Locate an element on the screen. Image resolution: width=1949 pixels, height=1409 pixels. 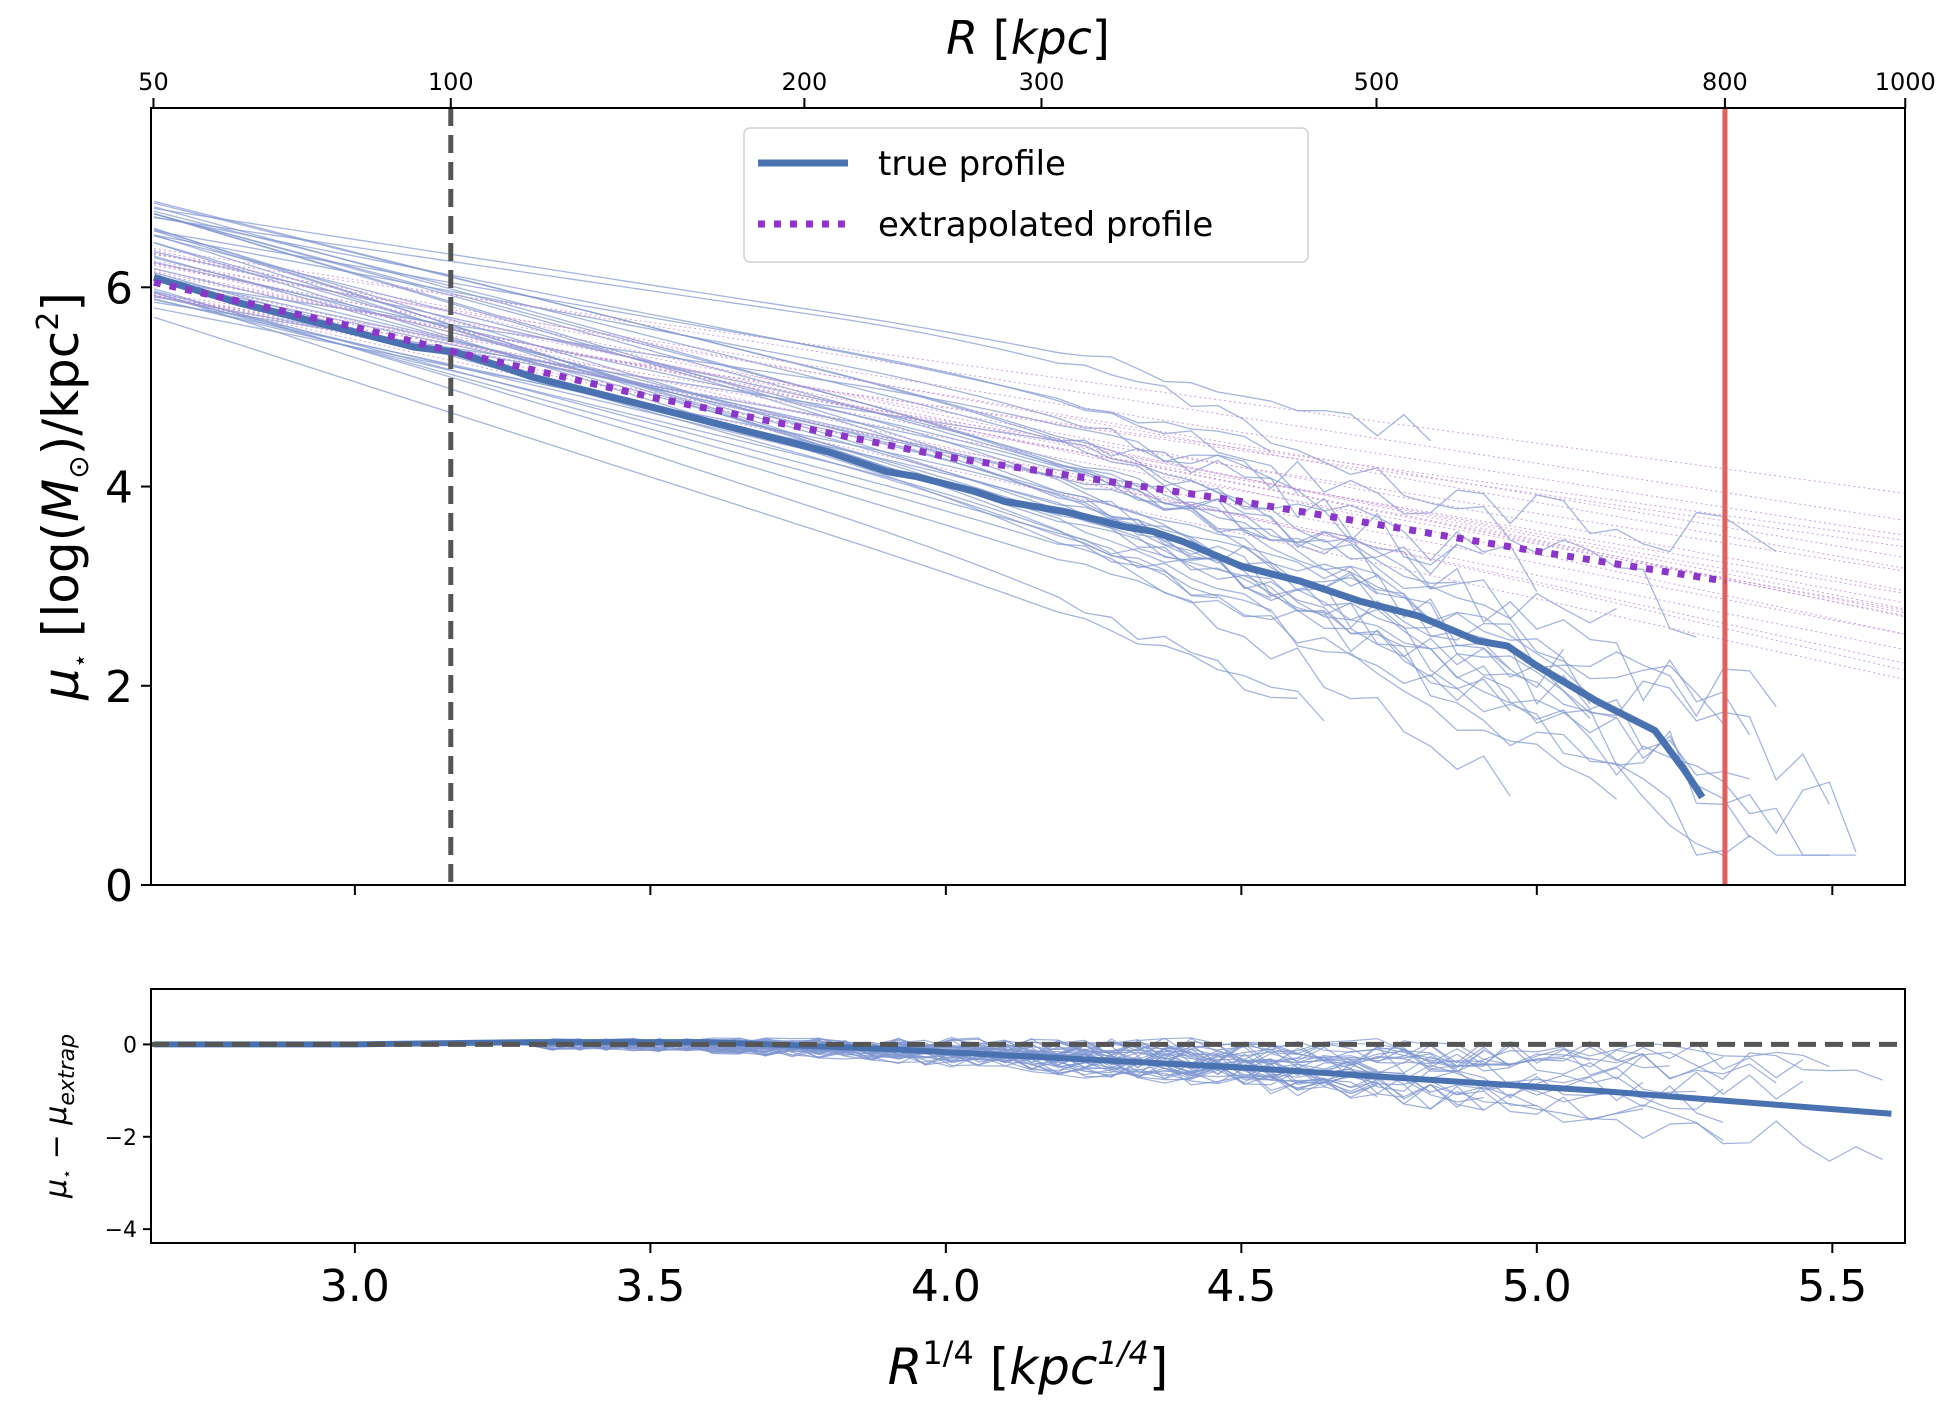
main-y-ticks: 0 2 4 6 is located at coordinates (128, 587).